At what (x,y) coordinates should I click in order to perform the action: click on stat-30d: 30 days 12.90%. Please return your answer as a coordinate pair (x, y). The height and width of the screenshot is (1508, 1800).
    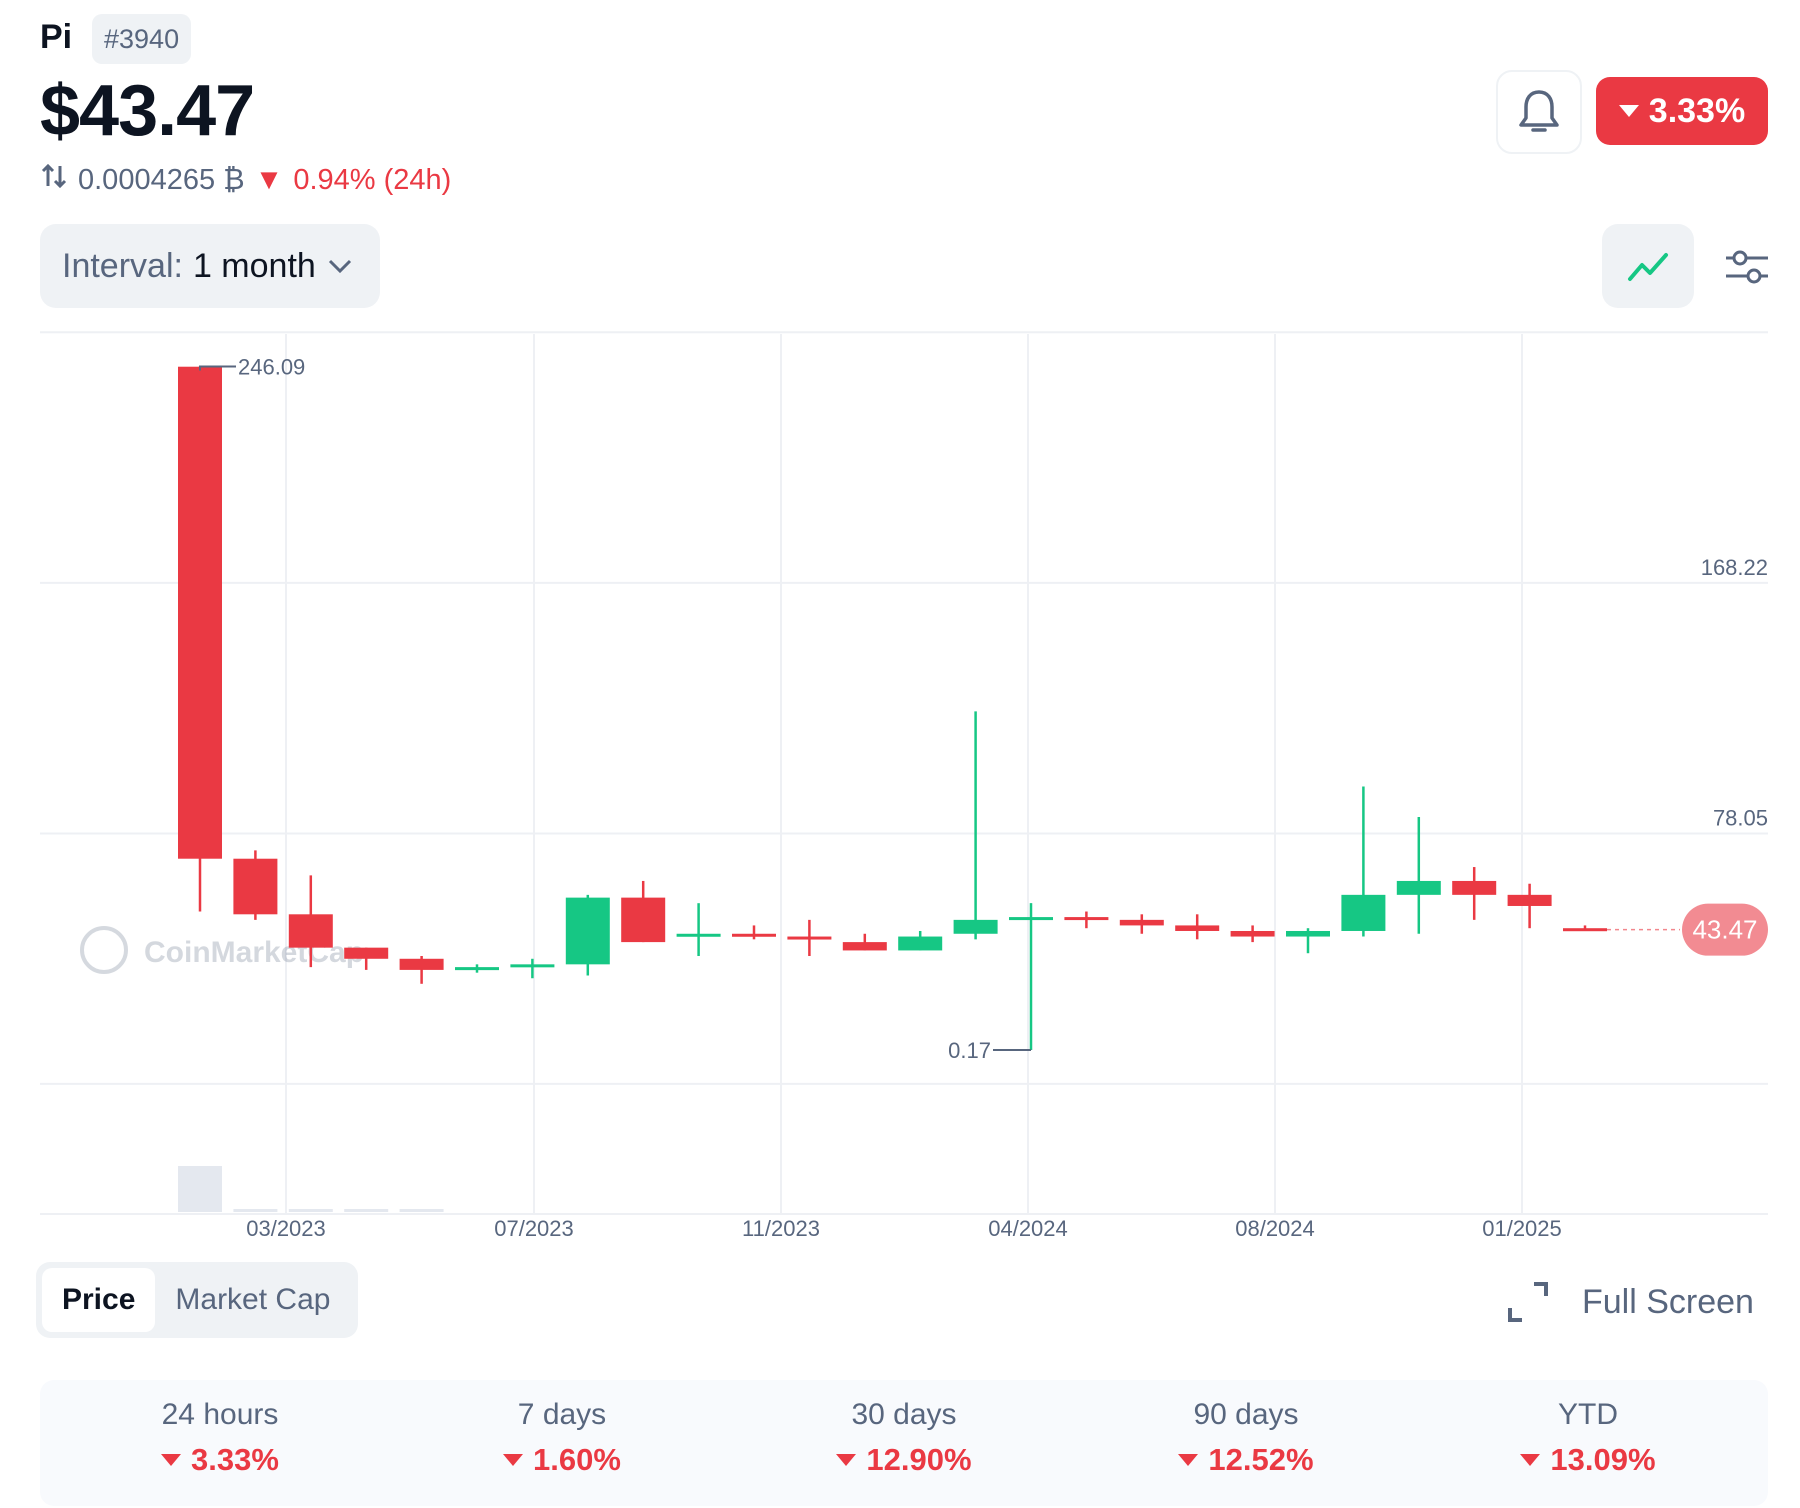
    Looking at the image, I should click on (904, 1438).